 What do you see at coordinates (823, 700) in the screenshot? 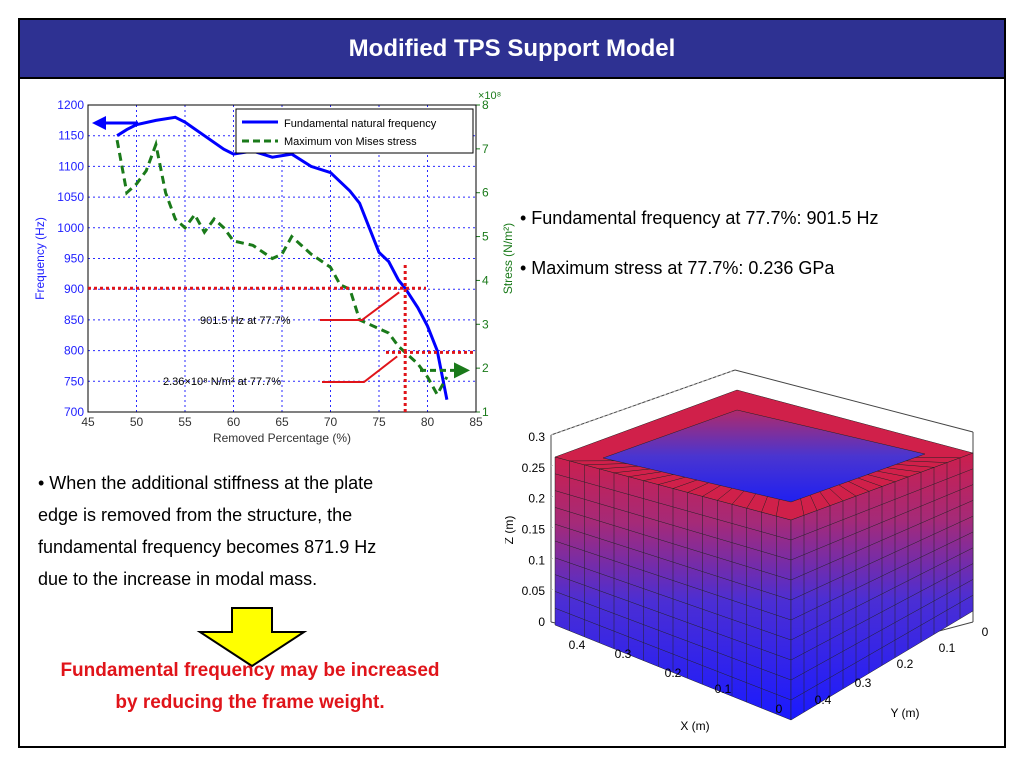
I see `y-tick-label: 0.4` at bounding box center [823, 700].